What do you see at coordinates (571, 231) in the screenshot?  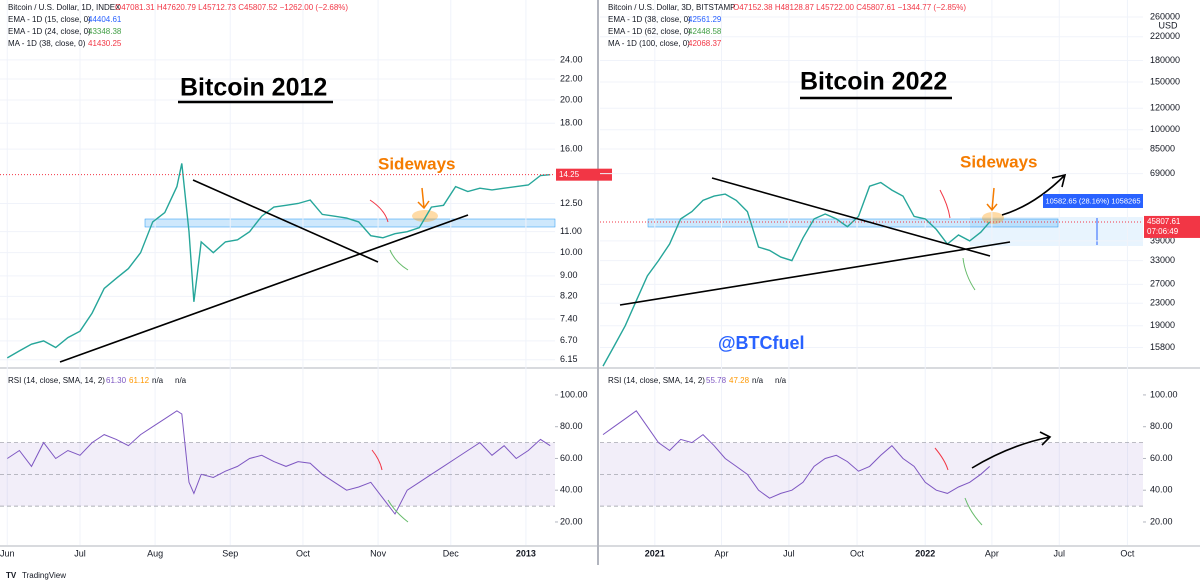 I see `y-tick-label: 11.00` at bounding box center [571, 231].